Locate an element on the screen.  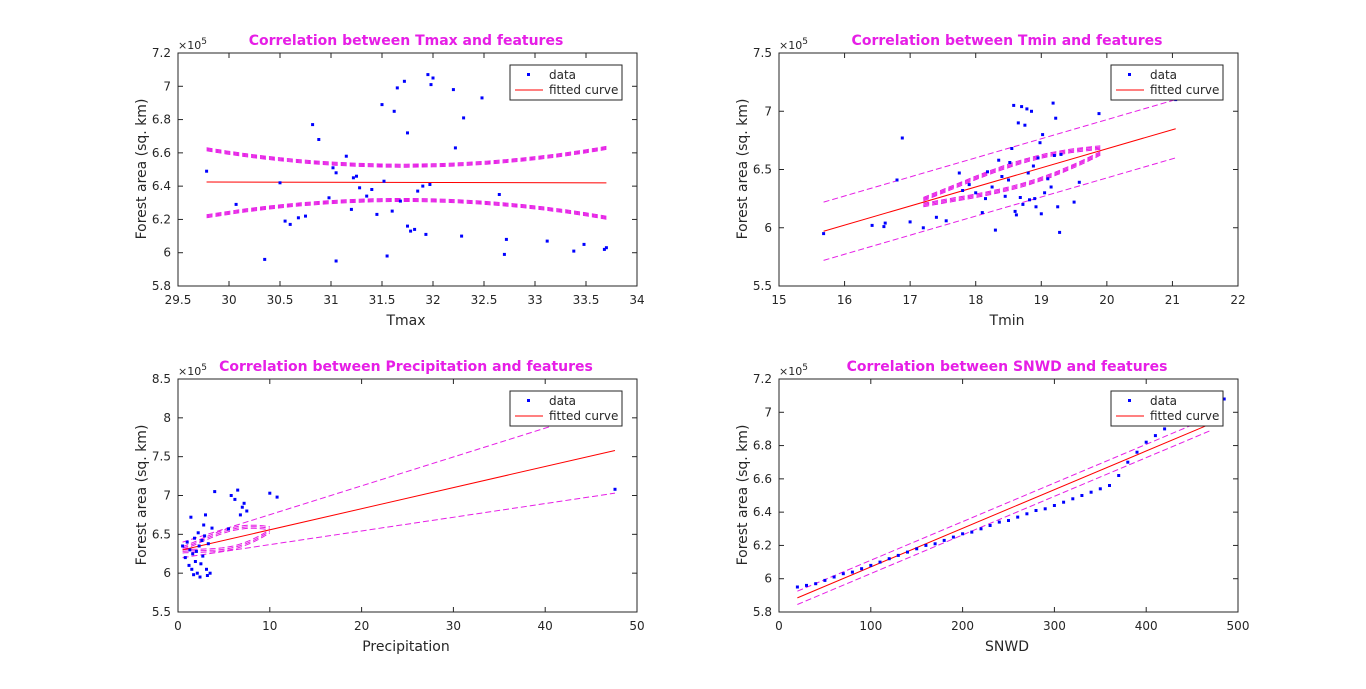
x-axis-label: Precipitation is located at coordinates (406, 647).